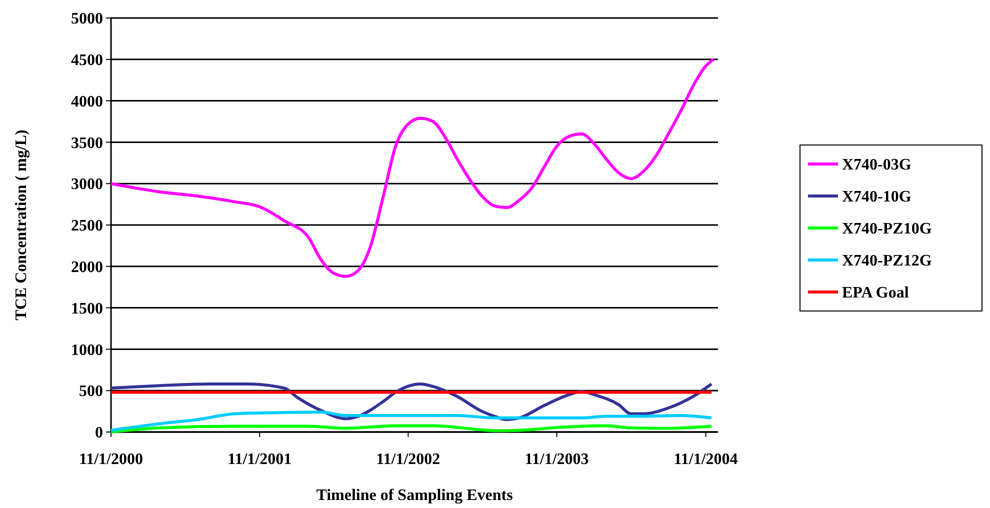 The height and width of the screenshot is (508, 990). What do you see at coordinates (877, 165) in the screenshot?
I see `legend-label: X740-03G` at bounding box center [877, 165].